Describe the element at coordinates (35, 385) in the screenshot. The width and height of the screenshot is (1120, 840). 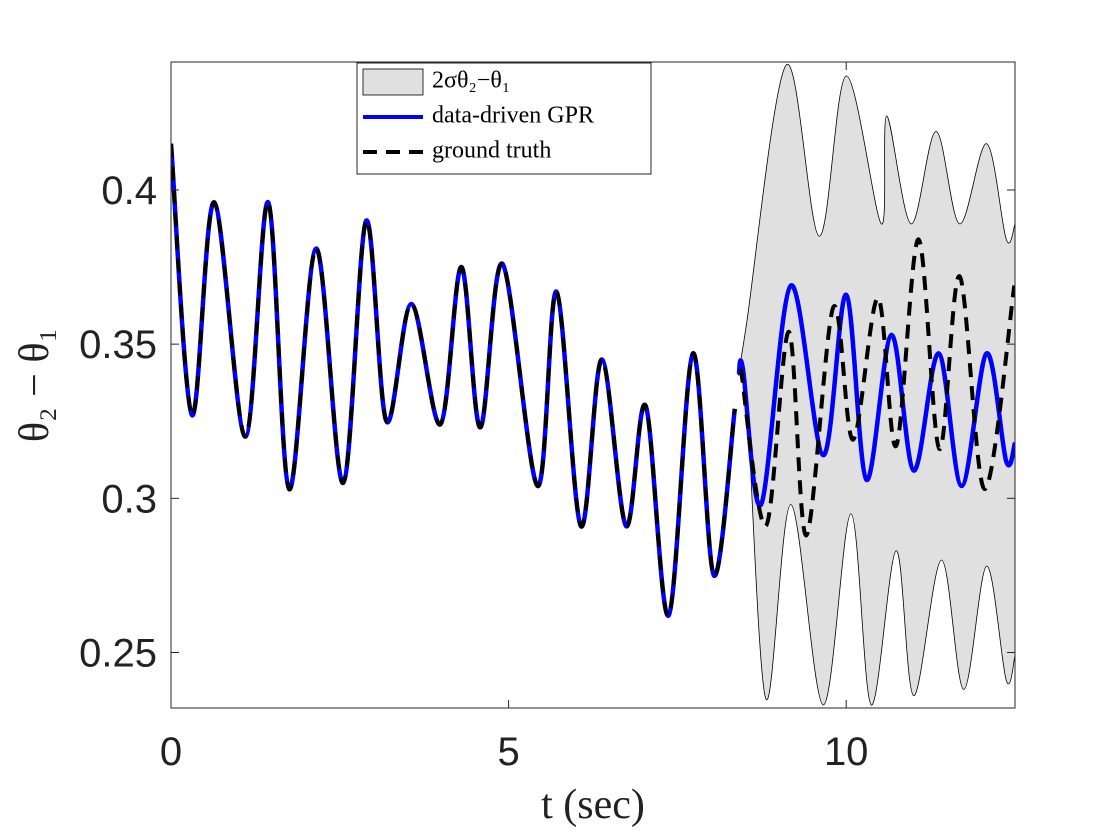
I see `y-axis-label: θ₂ − θ₁` at that location.